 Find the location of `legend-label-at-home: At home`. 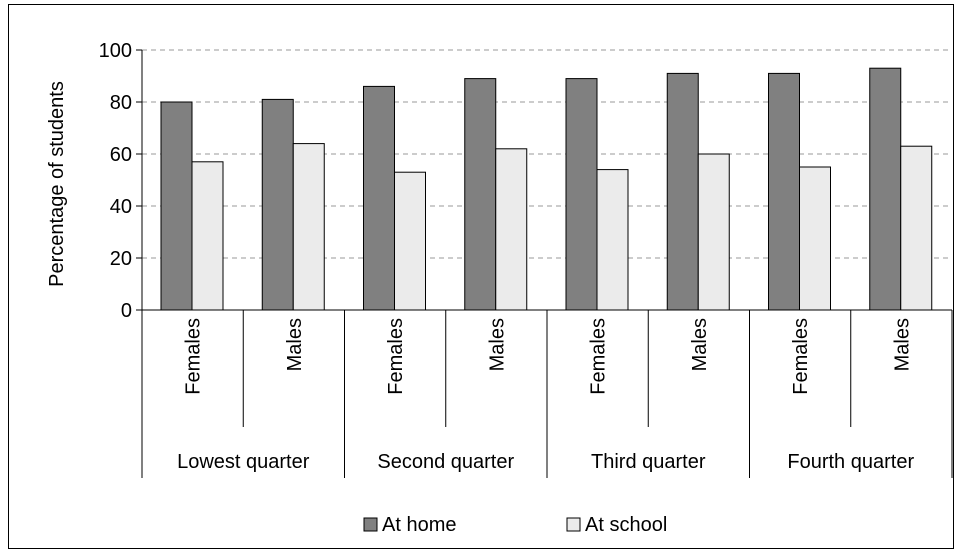

legend-label-at-home: At home is located at coordinates (419, 525).